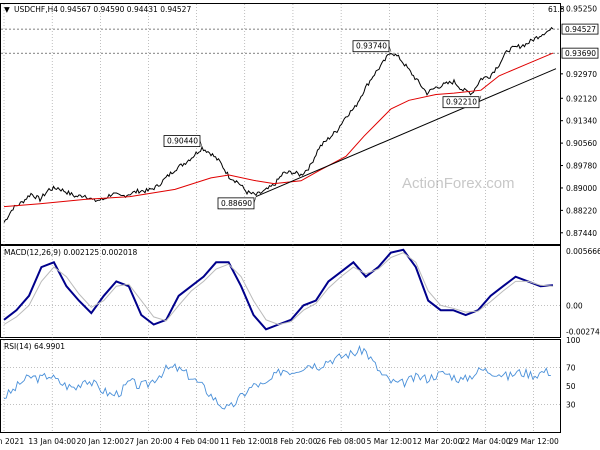 Image resolution: width=600 pixels, height=450 pixels. I want to click on x-tick-label: 5 Mar 12:00, so click(390, 441).